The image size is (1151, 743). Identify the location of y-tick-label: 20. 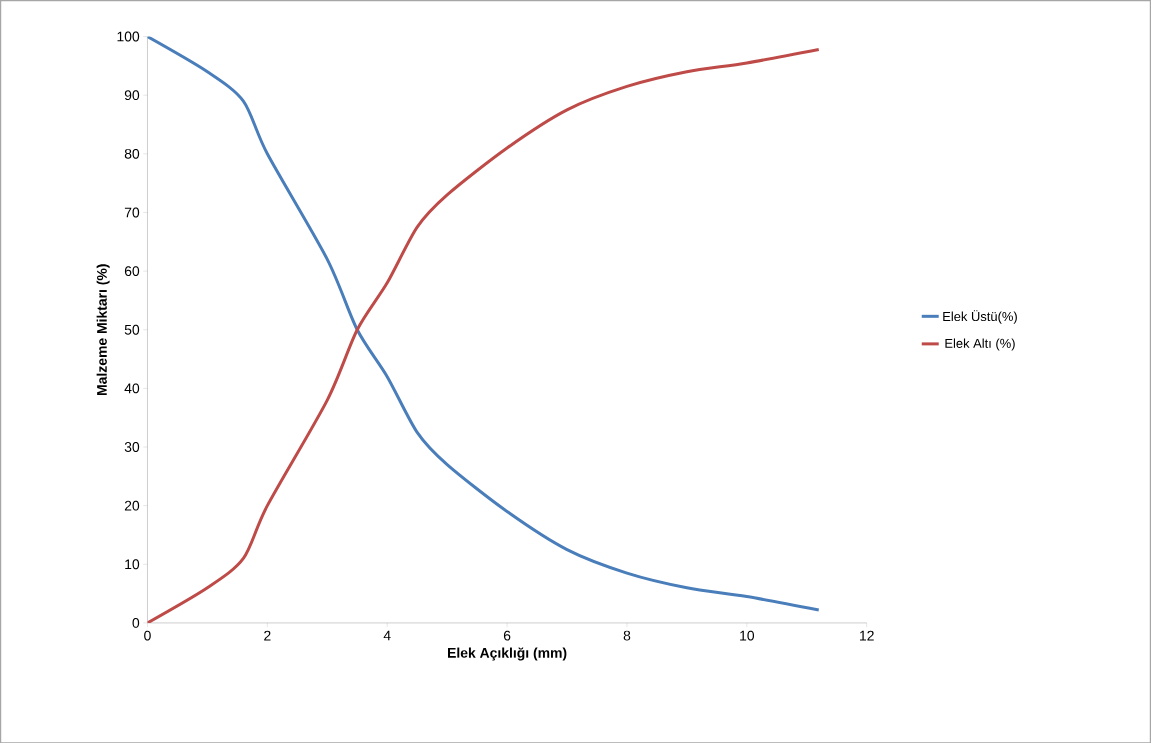
(132, 505).